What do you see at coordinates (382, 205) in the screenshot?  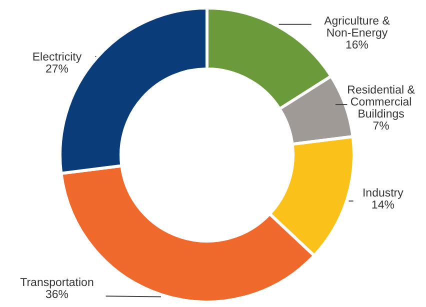 I see `data-label: 14%` at bounding box center [382, 205].